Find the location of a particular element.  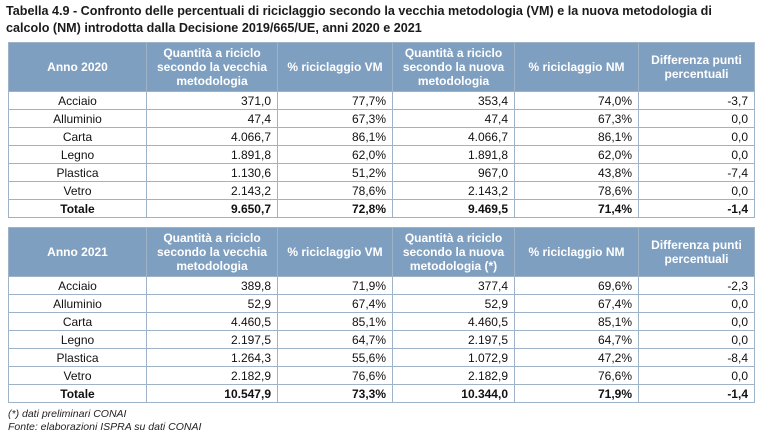

quantity-nm-cell: 1.072,9 is located at coordinates (453, 357).